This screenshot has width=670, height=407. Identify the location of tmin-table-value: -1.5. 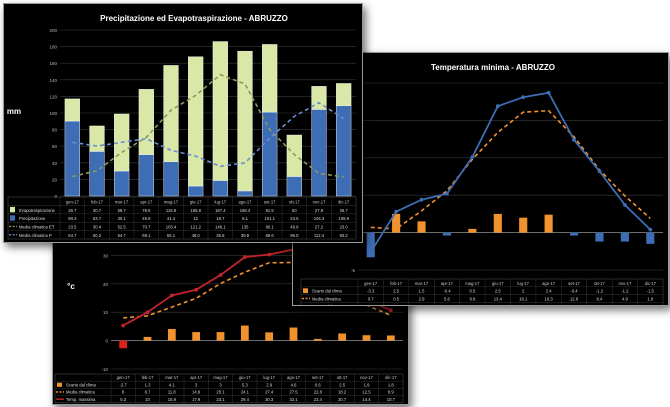
(651, 291).